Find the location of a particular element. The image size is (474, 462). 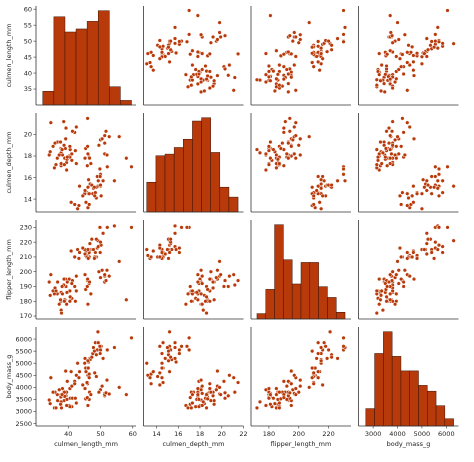

y-axis-label: culmen_depth_mm is located at coordinates (9, 162).